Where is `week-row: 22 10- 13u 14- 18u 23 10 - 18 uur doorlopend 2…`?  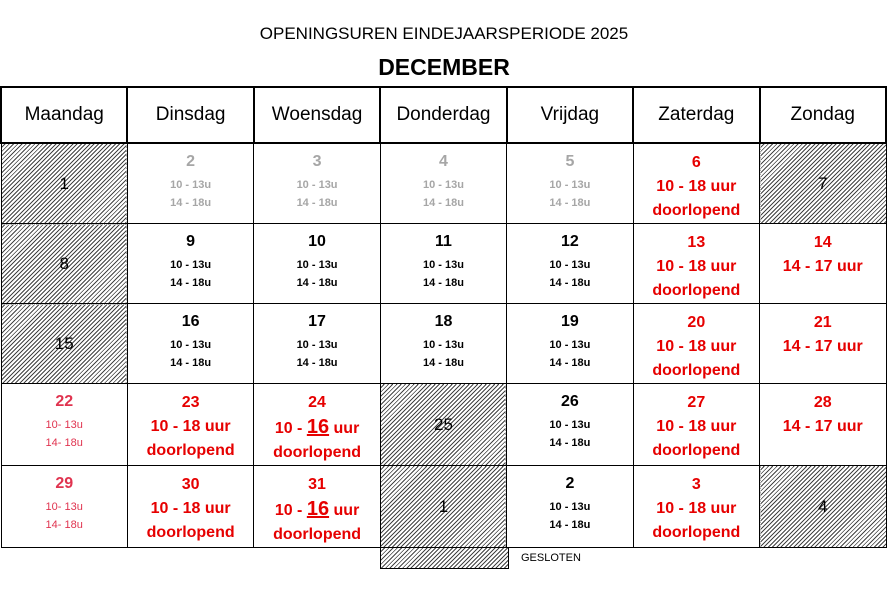 week-row: 22 10- 13u 14- 18u 23 10 - 18 uur doorlopend 2… is located at coordinates (443, 424).